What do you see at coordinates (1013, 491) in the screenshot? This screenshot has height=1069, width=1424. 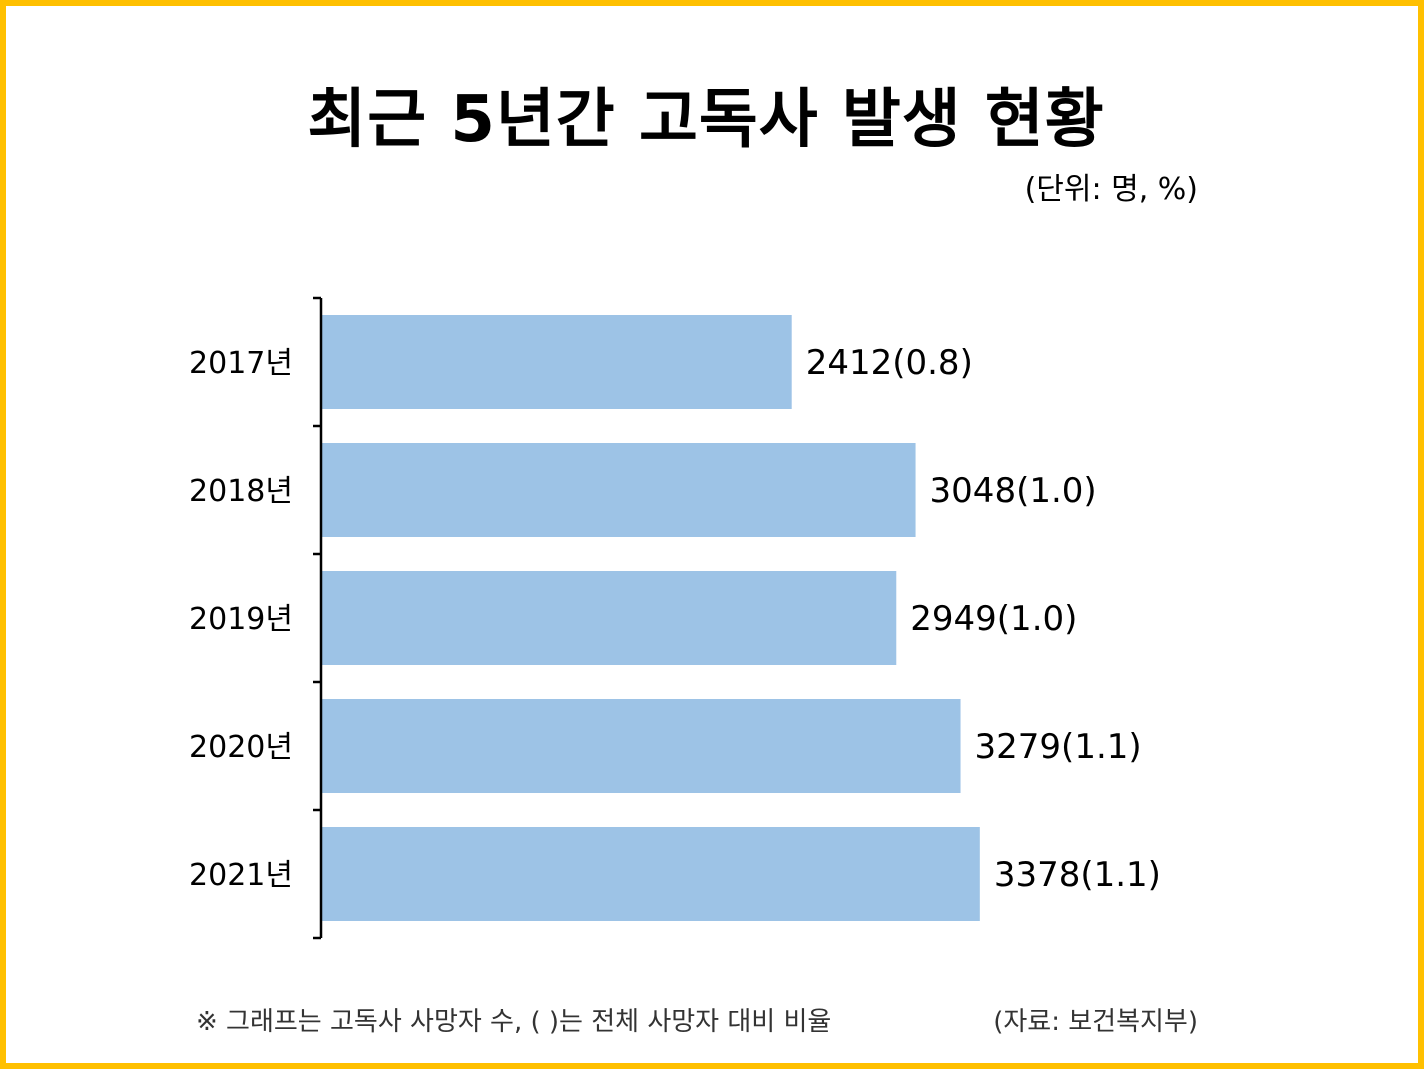 I see `data-label-1: 3048(1.0)` at bounding box center [1013, 491].